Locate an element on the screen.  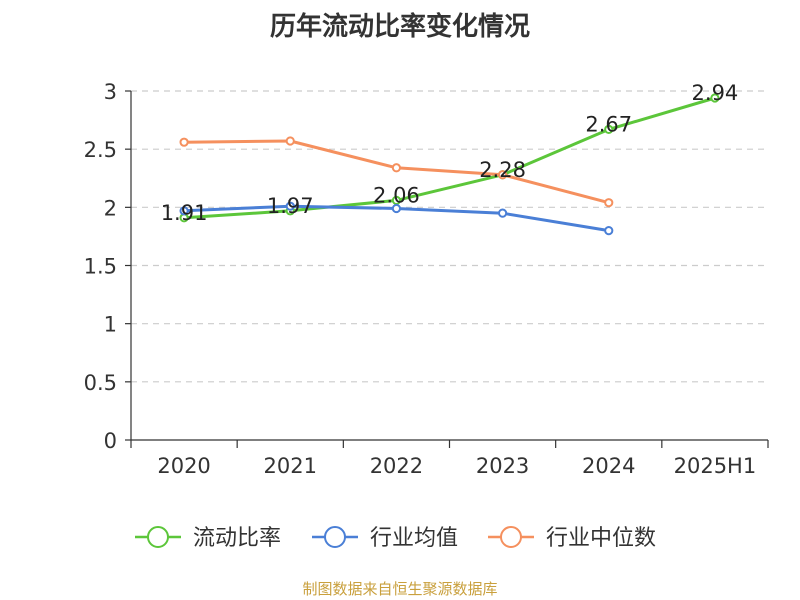
legend-label: 行业中位数 is located at coordinates (601, 538).